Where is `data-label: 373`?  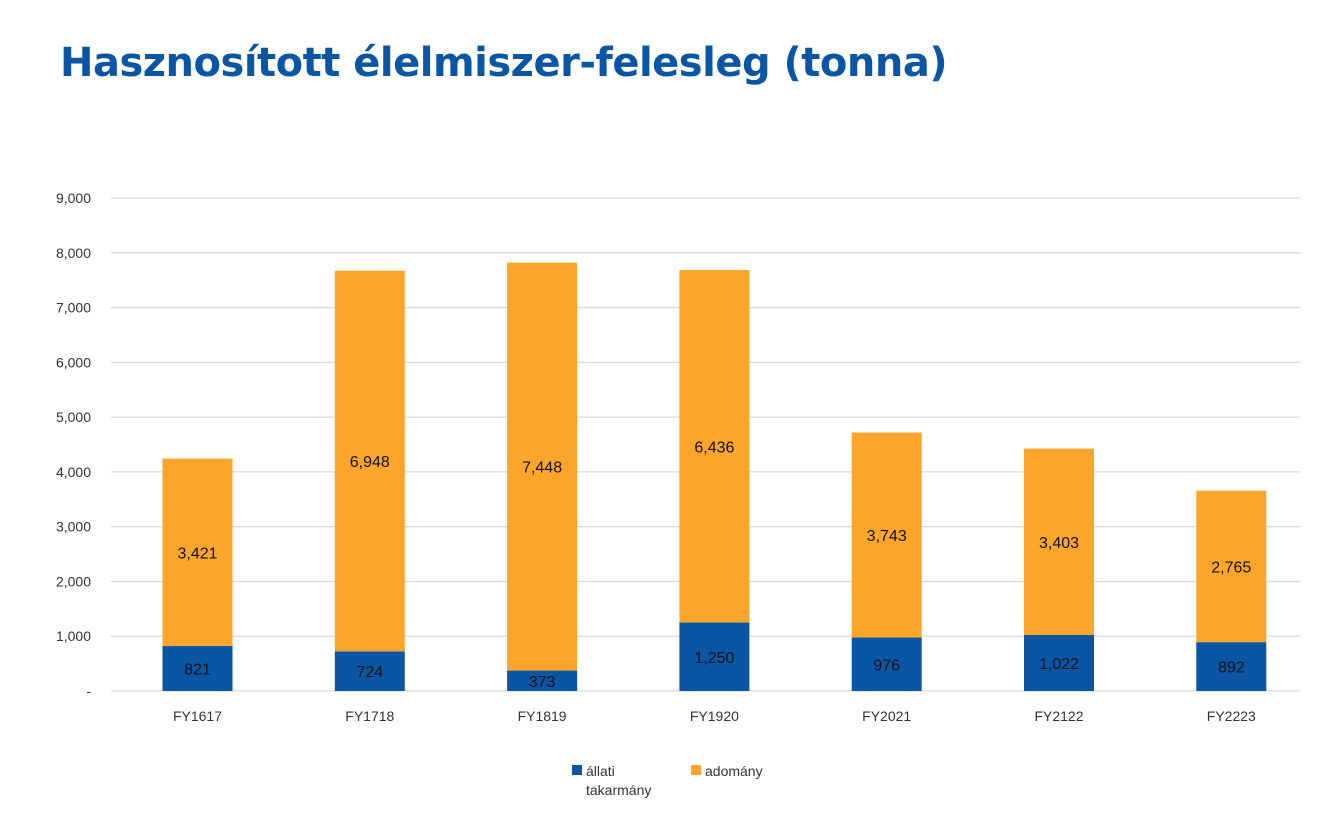 data-label: 373 is located at coordinates (542, 682).